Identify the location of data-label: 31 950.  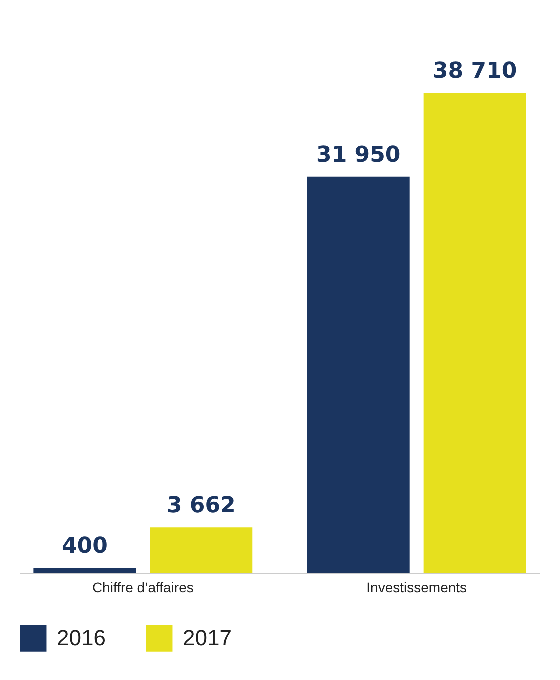
(358, 155).